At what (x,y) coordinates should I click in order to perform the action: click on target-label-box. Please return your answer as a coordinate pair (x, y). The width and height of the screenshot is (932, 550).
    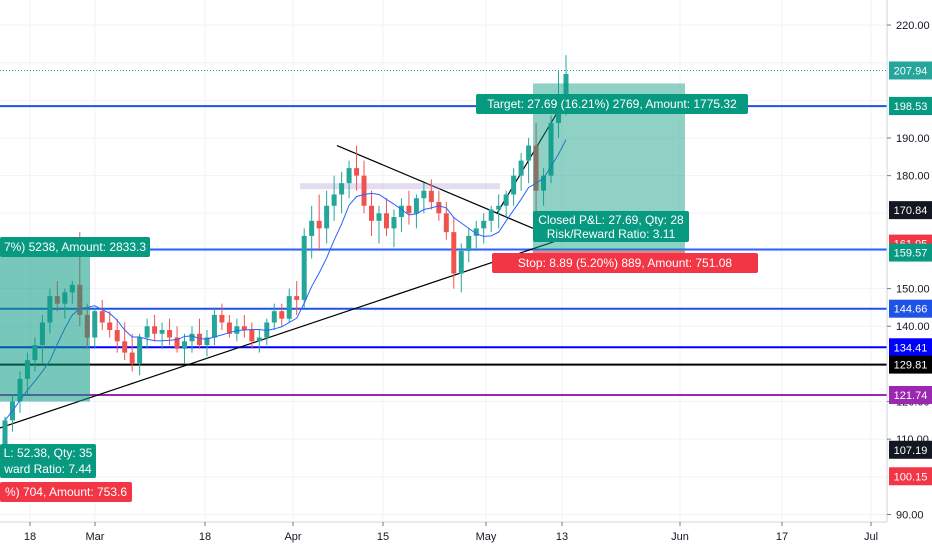
    Looking at the image, I should click on (612, 104).